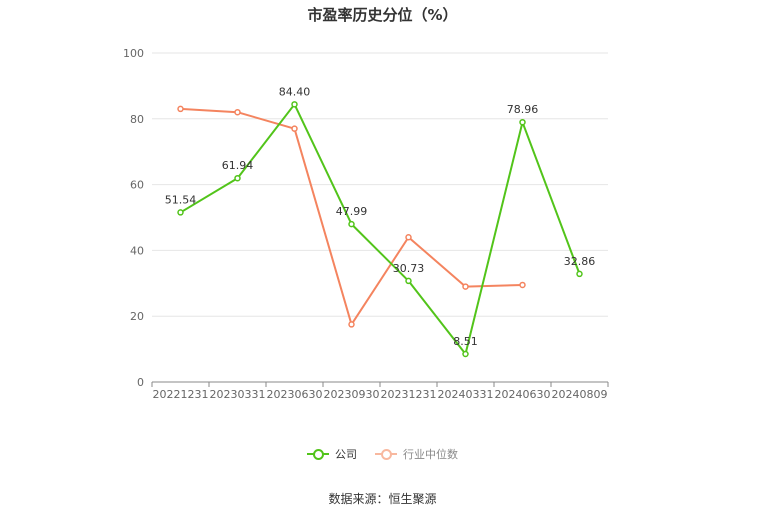 The height and width of the screenshot is (517, 765). What do you see at coordinates (346, 454) in the screenshot?
I see `legend-label-company: 公司` at bounding box center [346, 454].